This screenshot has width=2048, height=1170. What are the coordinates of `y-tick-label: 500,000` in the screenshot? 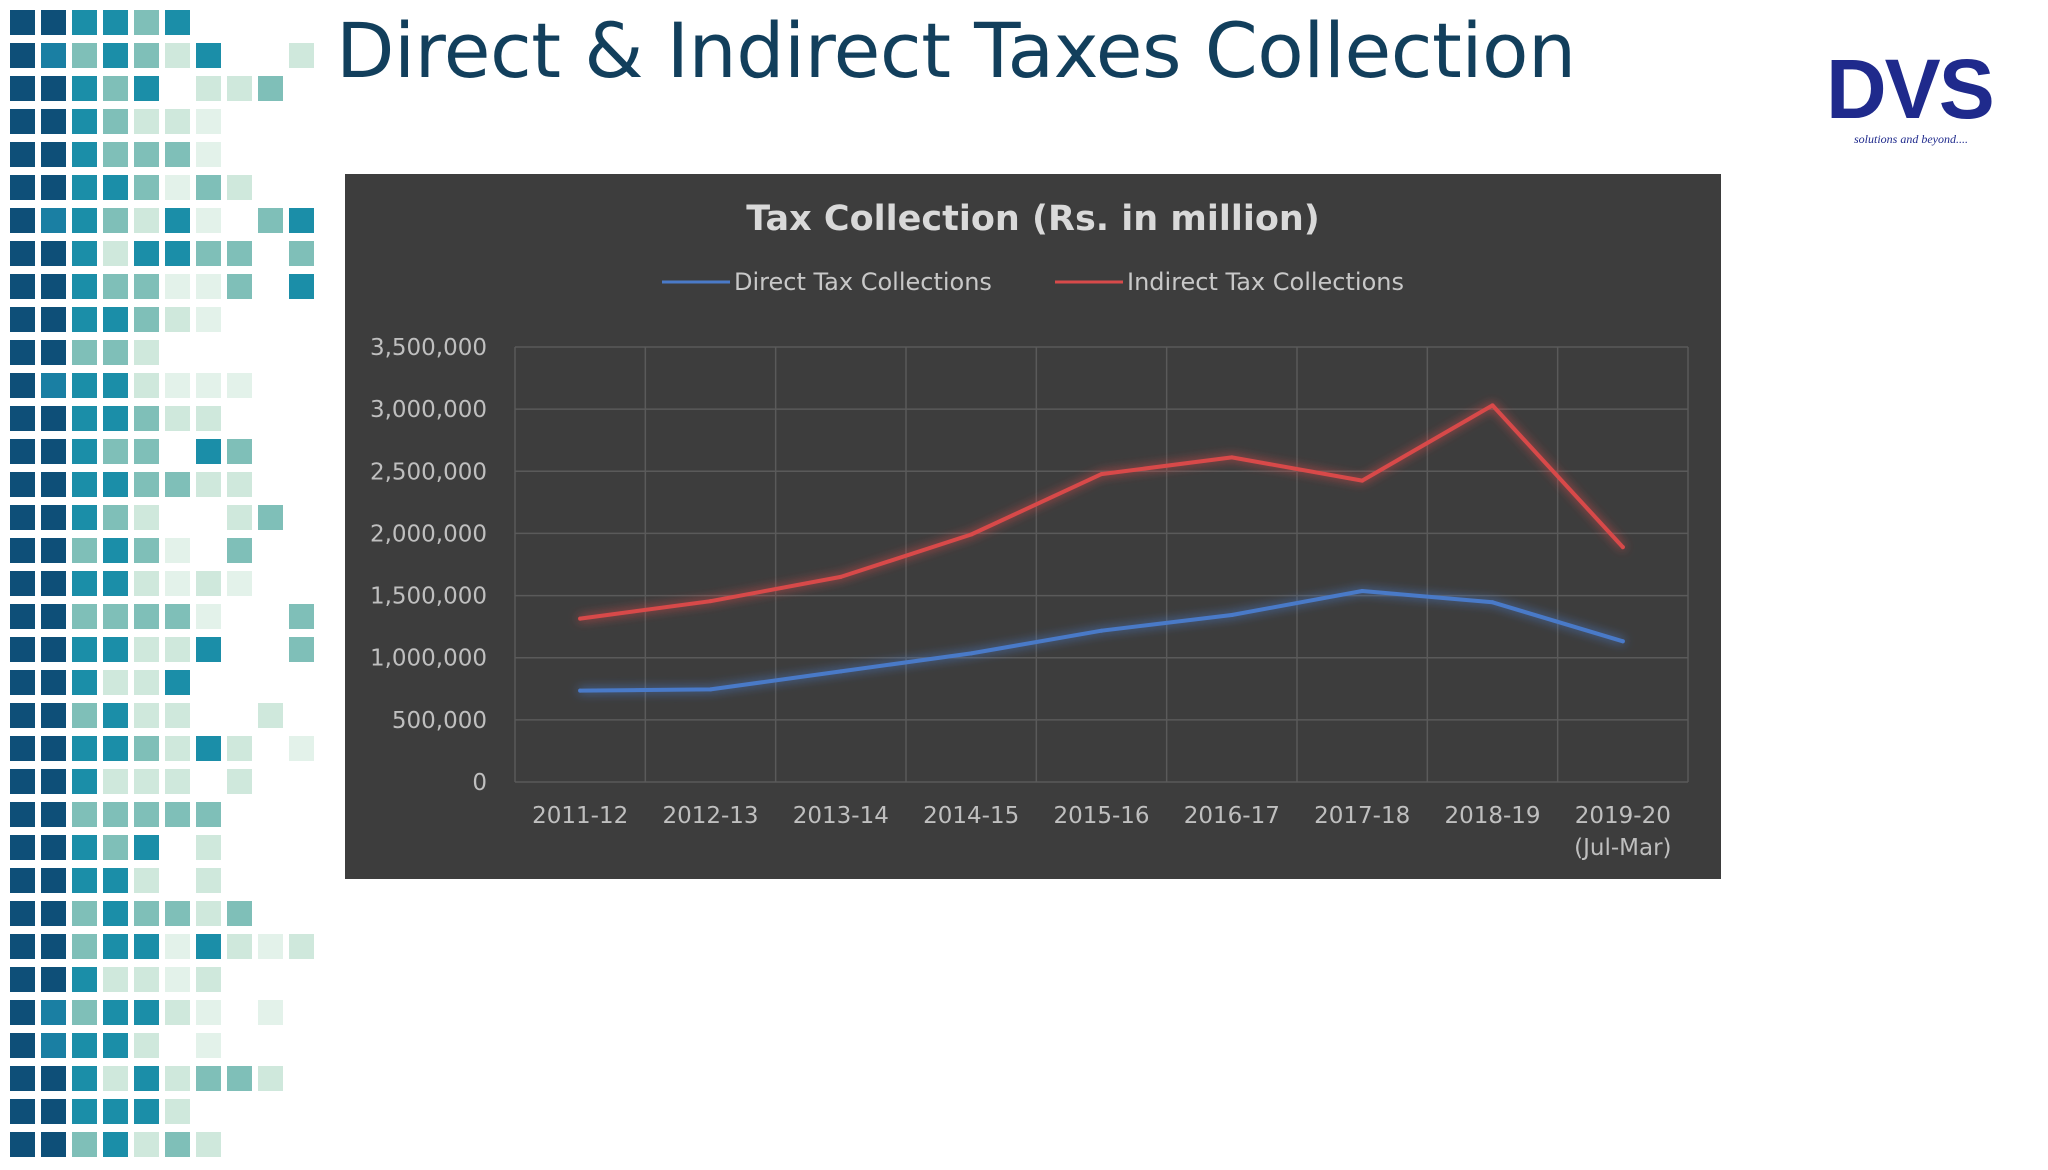 It's located at (439, 721).